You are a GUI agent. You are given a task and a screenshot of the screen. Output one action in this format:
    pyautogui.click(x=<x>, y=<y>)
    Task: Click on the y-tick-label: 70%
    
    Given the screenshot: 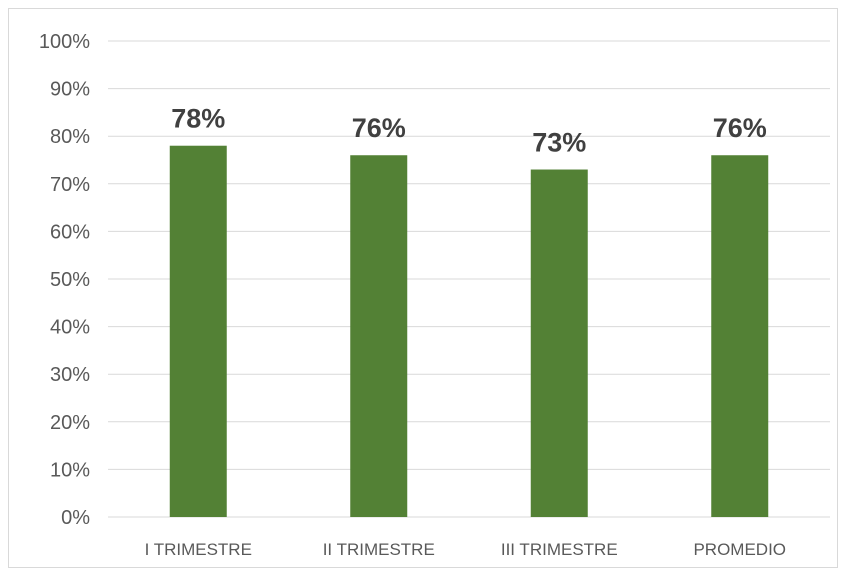 What is the action you would take?
    pyautogui.click(x=70, y=185)
    